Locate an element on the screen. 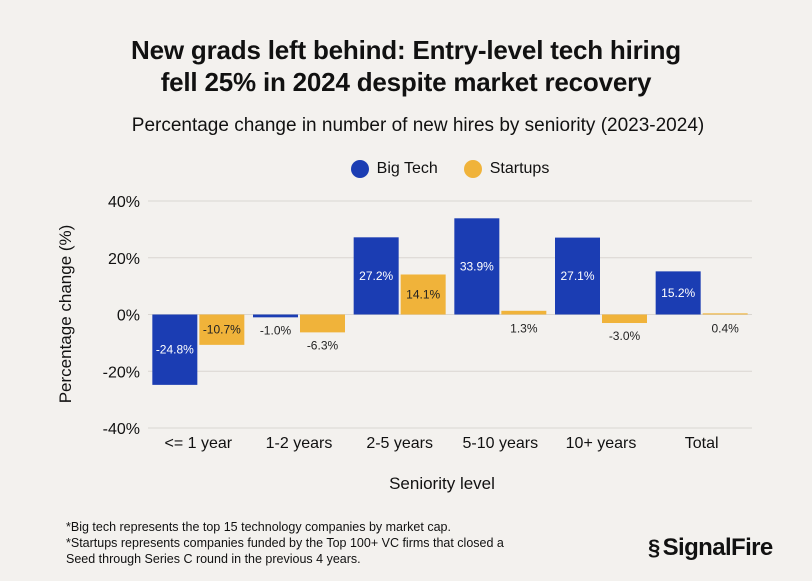 The image size is (812, 581). bar-label-big-tech-2: 27.2% is located at coordinates (376, 276).